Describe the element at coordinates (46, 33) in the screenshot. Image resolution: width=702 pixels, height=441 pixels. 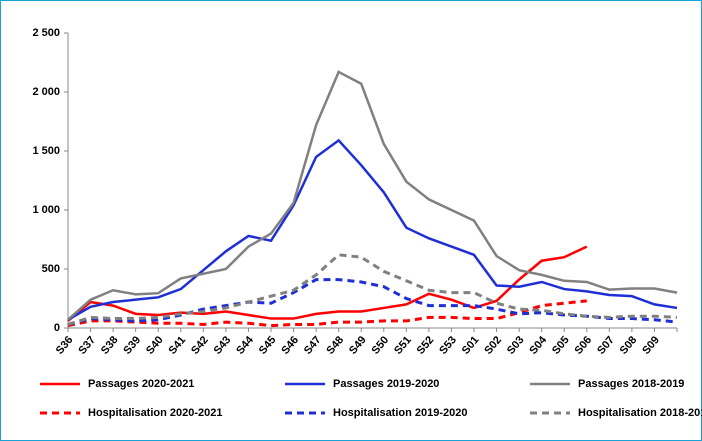
I see `y-tick-label: 2 500` at that location.